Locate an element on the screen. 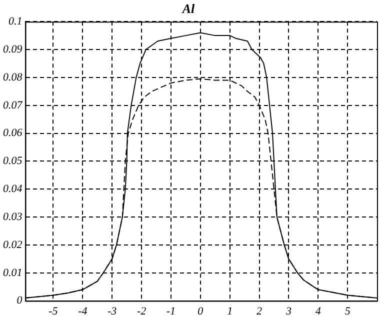 The image size is (383, 322). y-tick-label: 0.06 is located at coordinates (13, 133).